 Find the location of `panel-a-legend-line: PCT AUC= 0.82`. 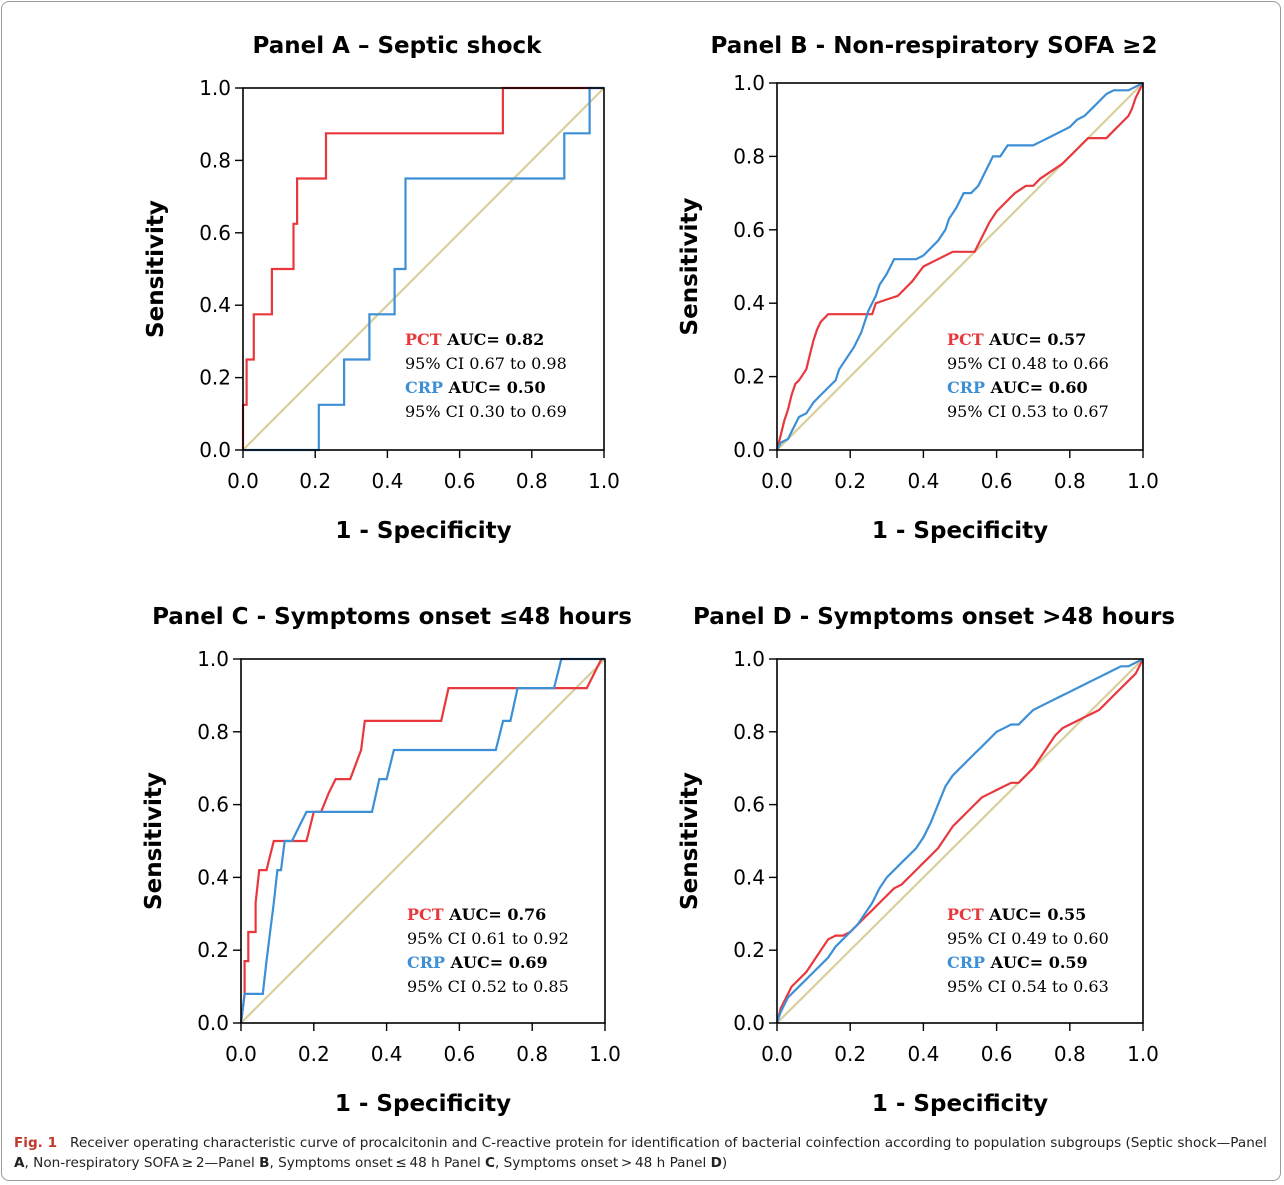

panel-a-legend-line: PCT AUC= 0.82 is located at coordinates (474, 339).